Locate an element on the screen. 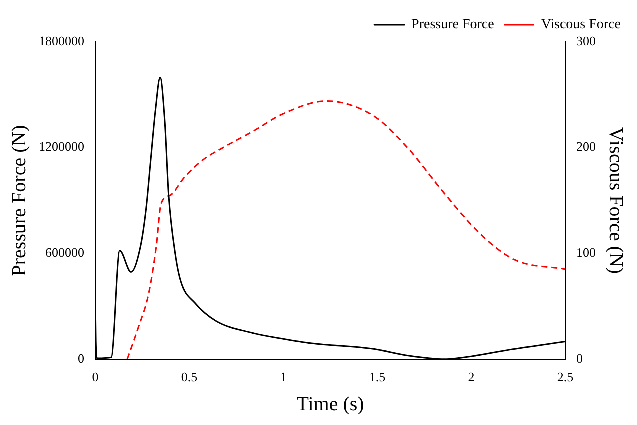 This screenshot has height=425, width=637. y2-tick-label: 0 is located at coordinates (579, 358).